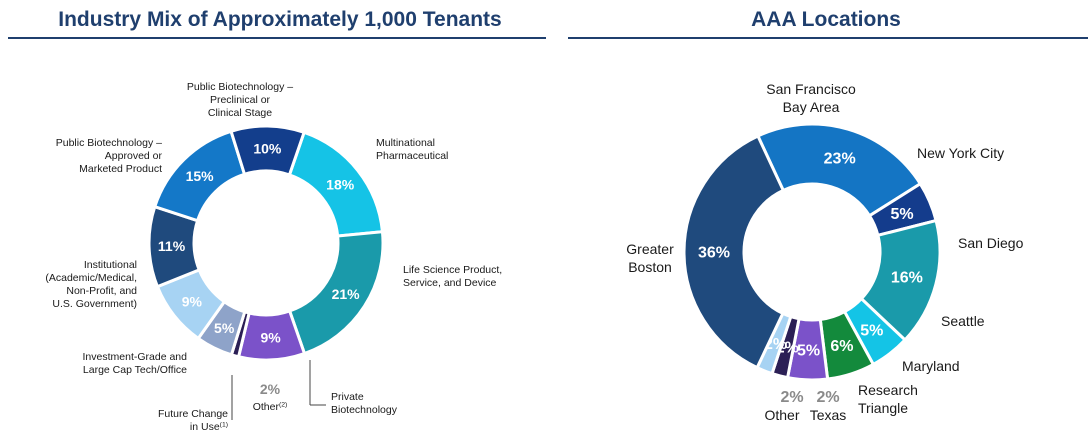 This screenshot has height=445, width=1092. What do you see at coordinates (340, 185) in the screenshot?
I see `pct-label-multinational-pharmaceutical: 18%` at bounding box center [340, 185].